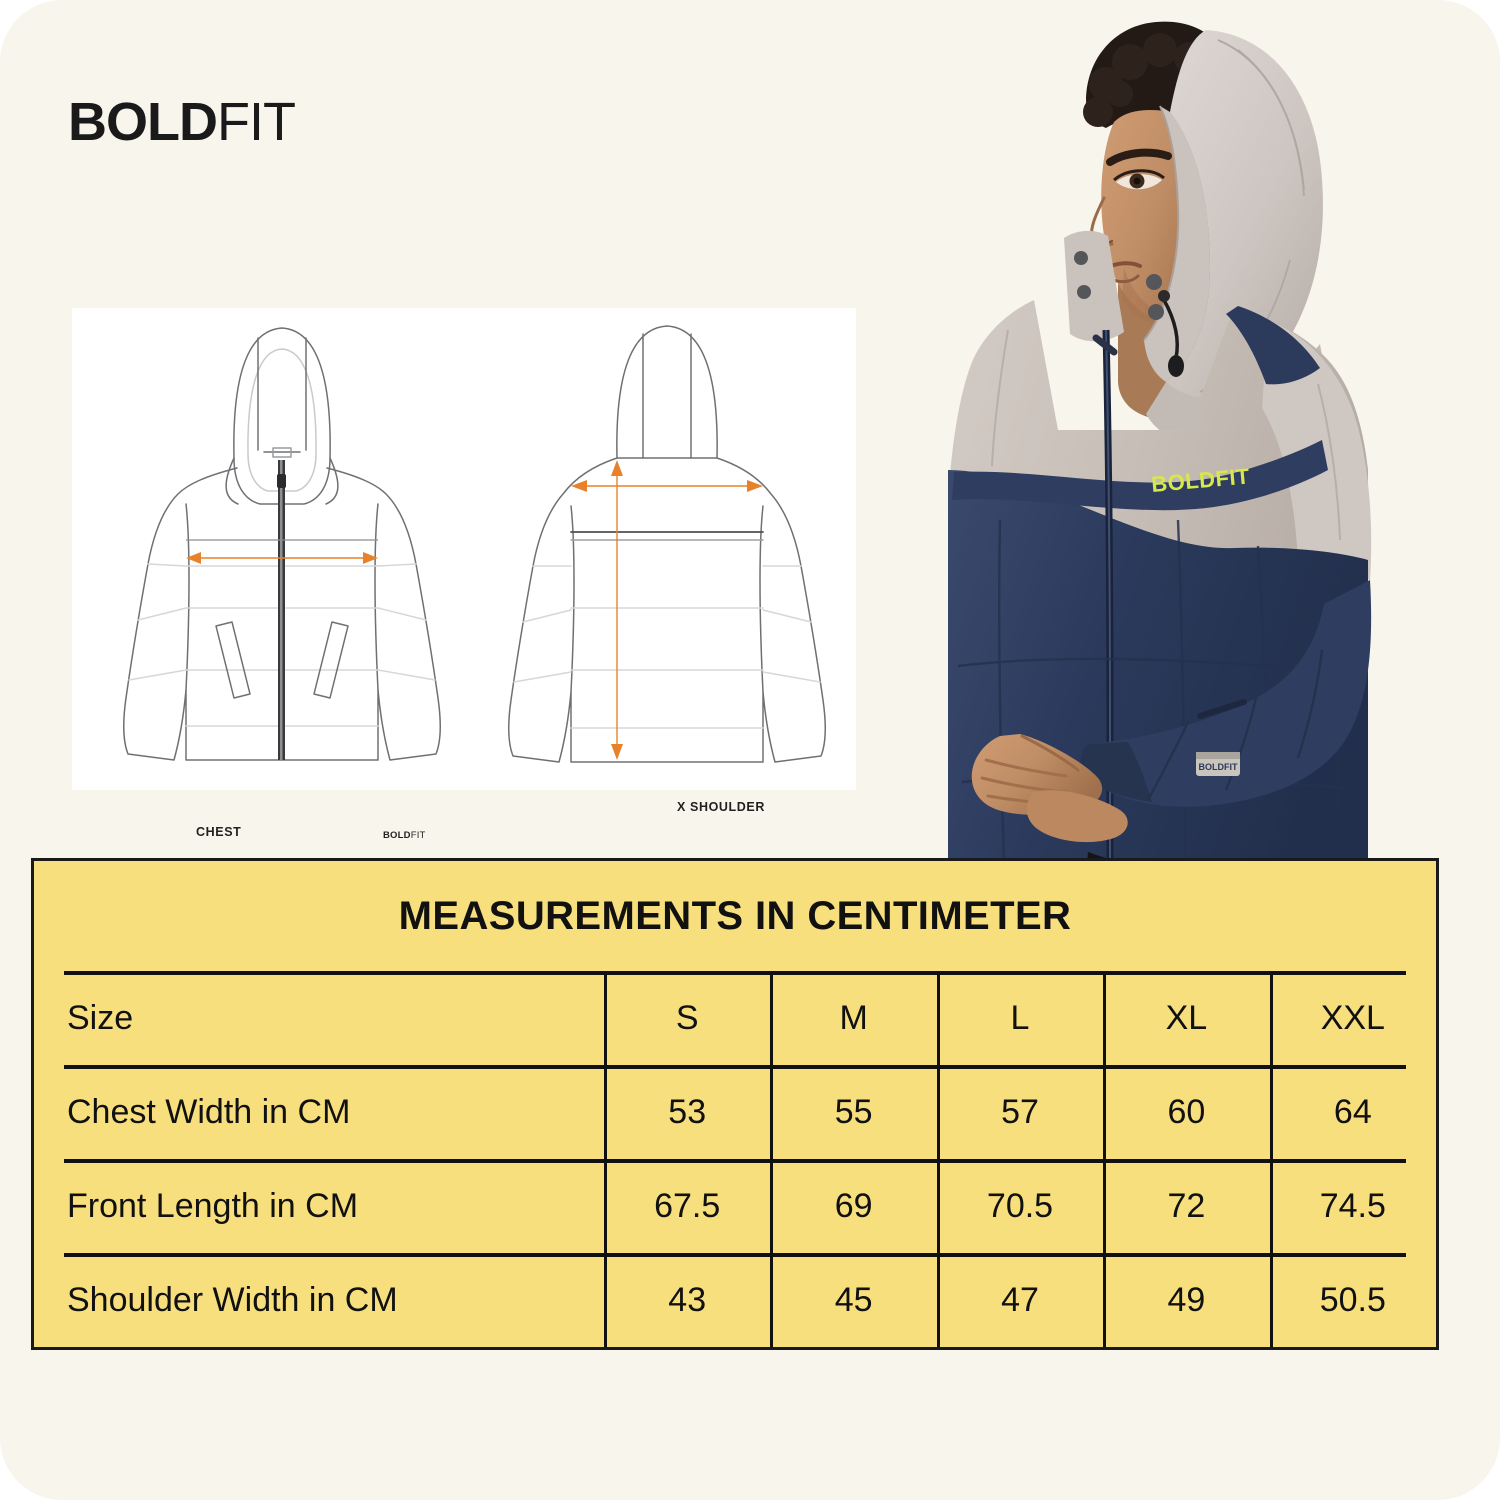 This screenshot has height=1500, width=1500. What do you see at coordinates (100, 1017) in the screenshot?
I see `table-row-label: Size` at bounding box center [100, 1017].